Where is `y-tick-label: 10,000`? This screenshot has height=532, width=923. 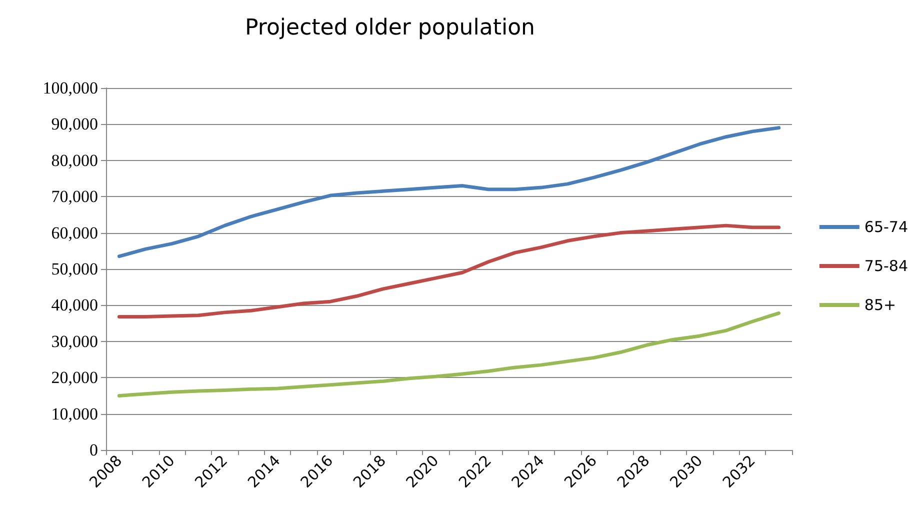 y-tick-label: 10,000 is located at coordinates (74, 414).